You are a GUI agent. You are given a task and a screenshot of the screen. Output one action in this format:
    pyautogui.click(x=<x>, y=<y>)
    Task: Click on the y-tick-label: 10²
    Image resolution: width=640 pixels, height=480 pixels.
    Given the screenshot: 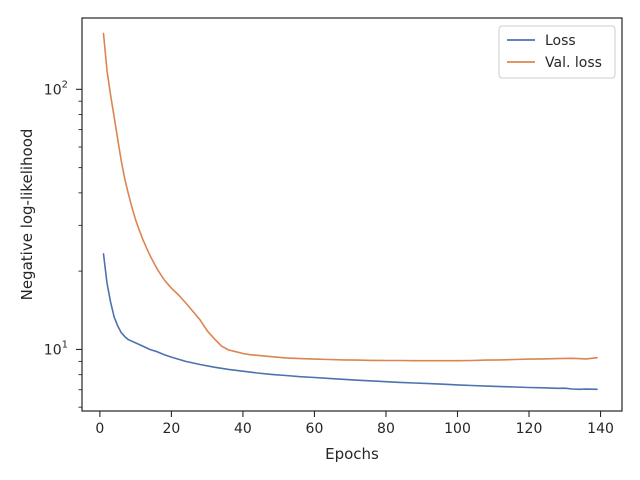 What is the action you would take?
    pyautogui.click(x=56, y=88)
    